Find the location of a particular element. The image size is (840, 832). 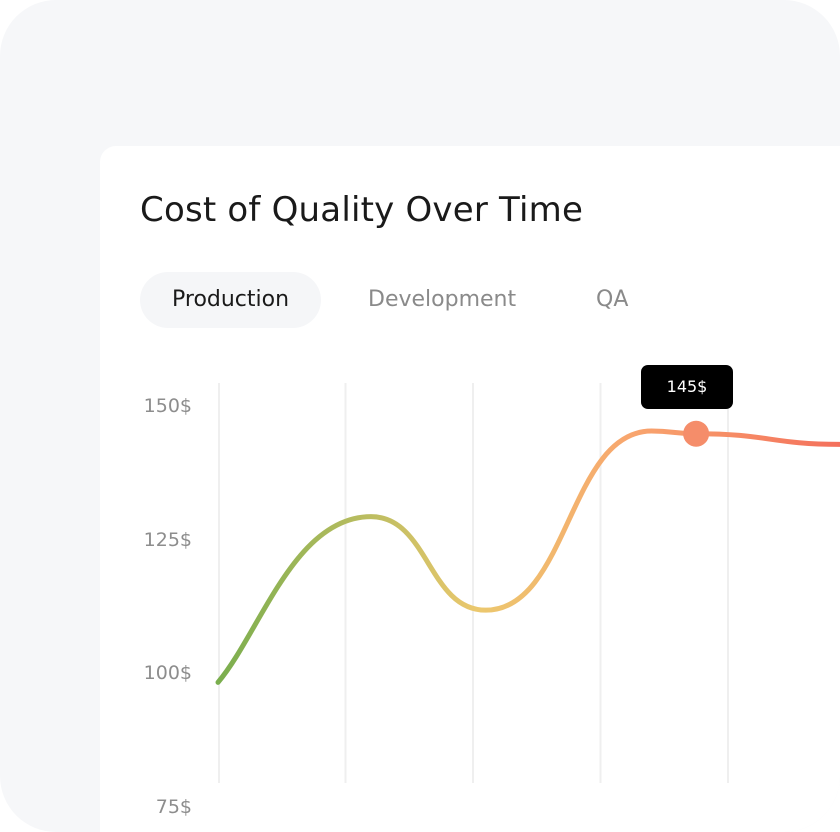

value-tooltip: 145$ is located at coordinates (687, 387).